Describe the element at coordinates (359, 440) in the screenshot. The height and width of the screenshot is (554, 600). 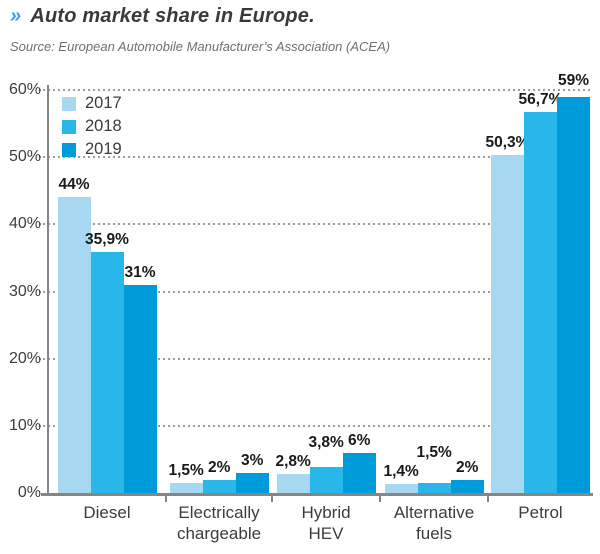
I see `bar-value-label-hybrid-hev-2019: 6%` at that location.